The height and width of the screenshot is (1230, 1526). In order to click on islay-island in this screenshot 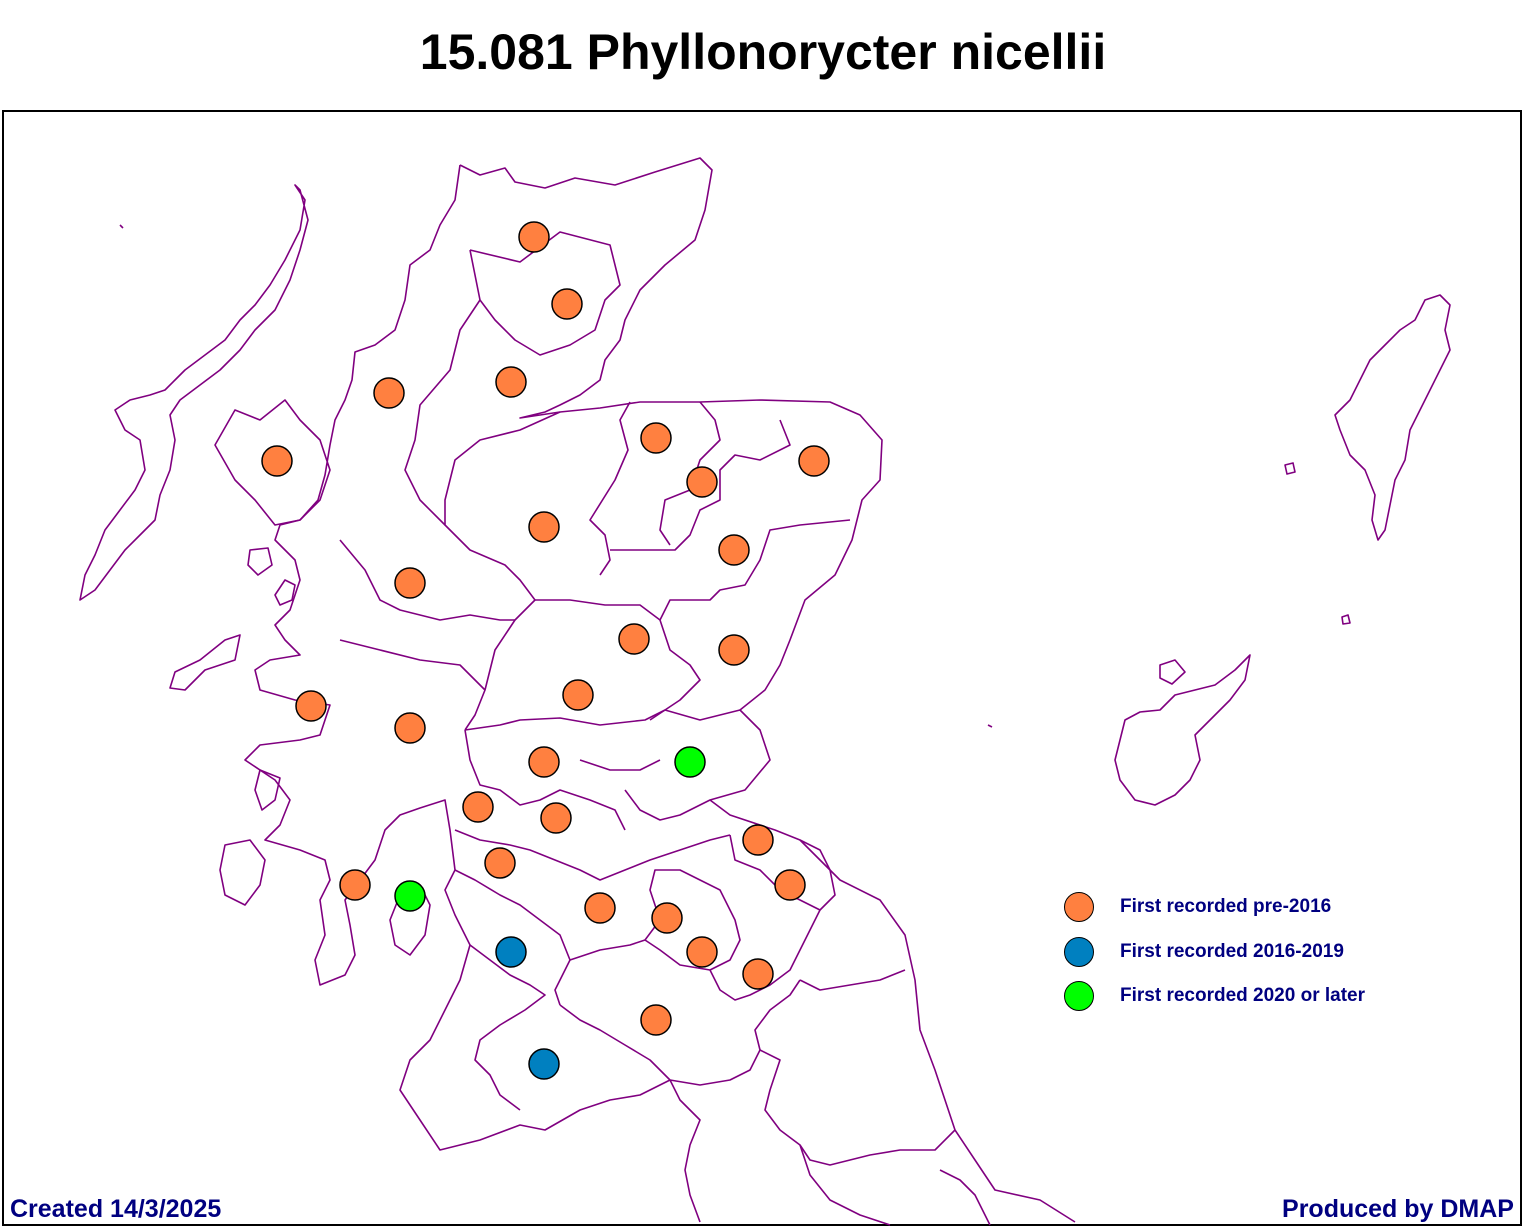, I will do `click(242, 872)`.